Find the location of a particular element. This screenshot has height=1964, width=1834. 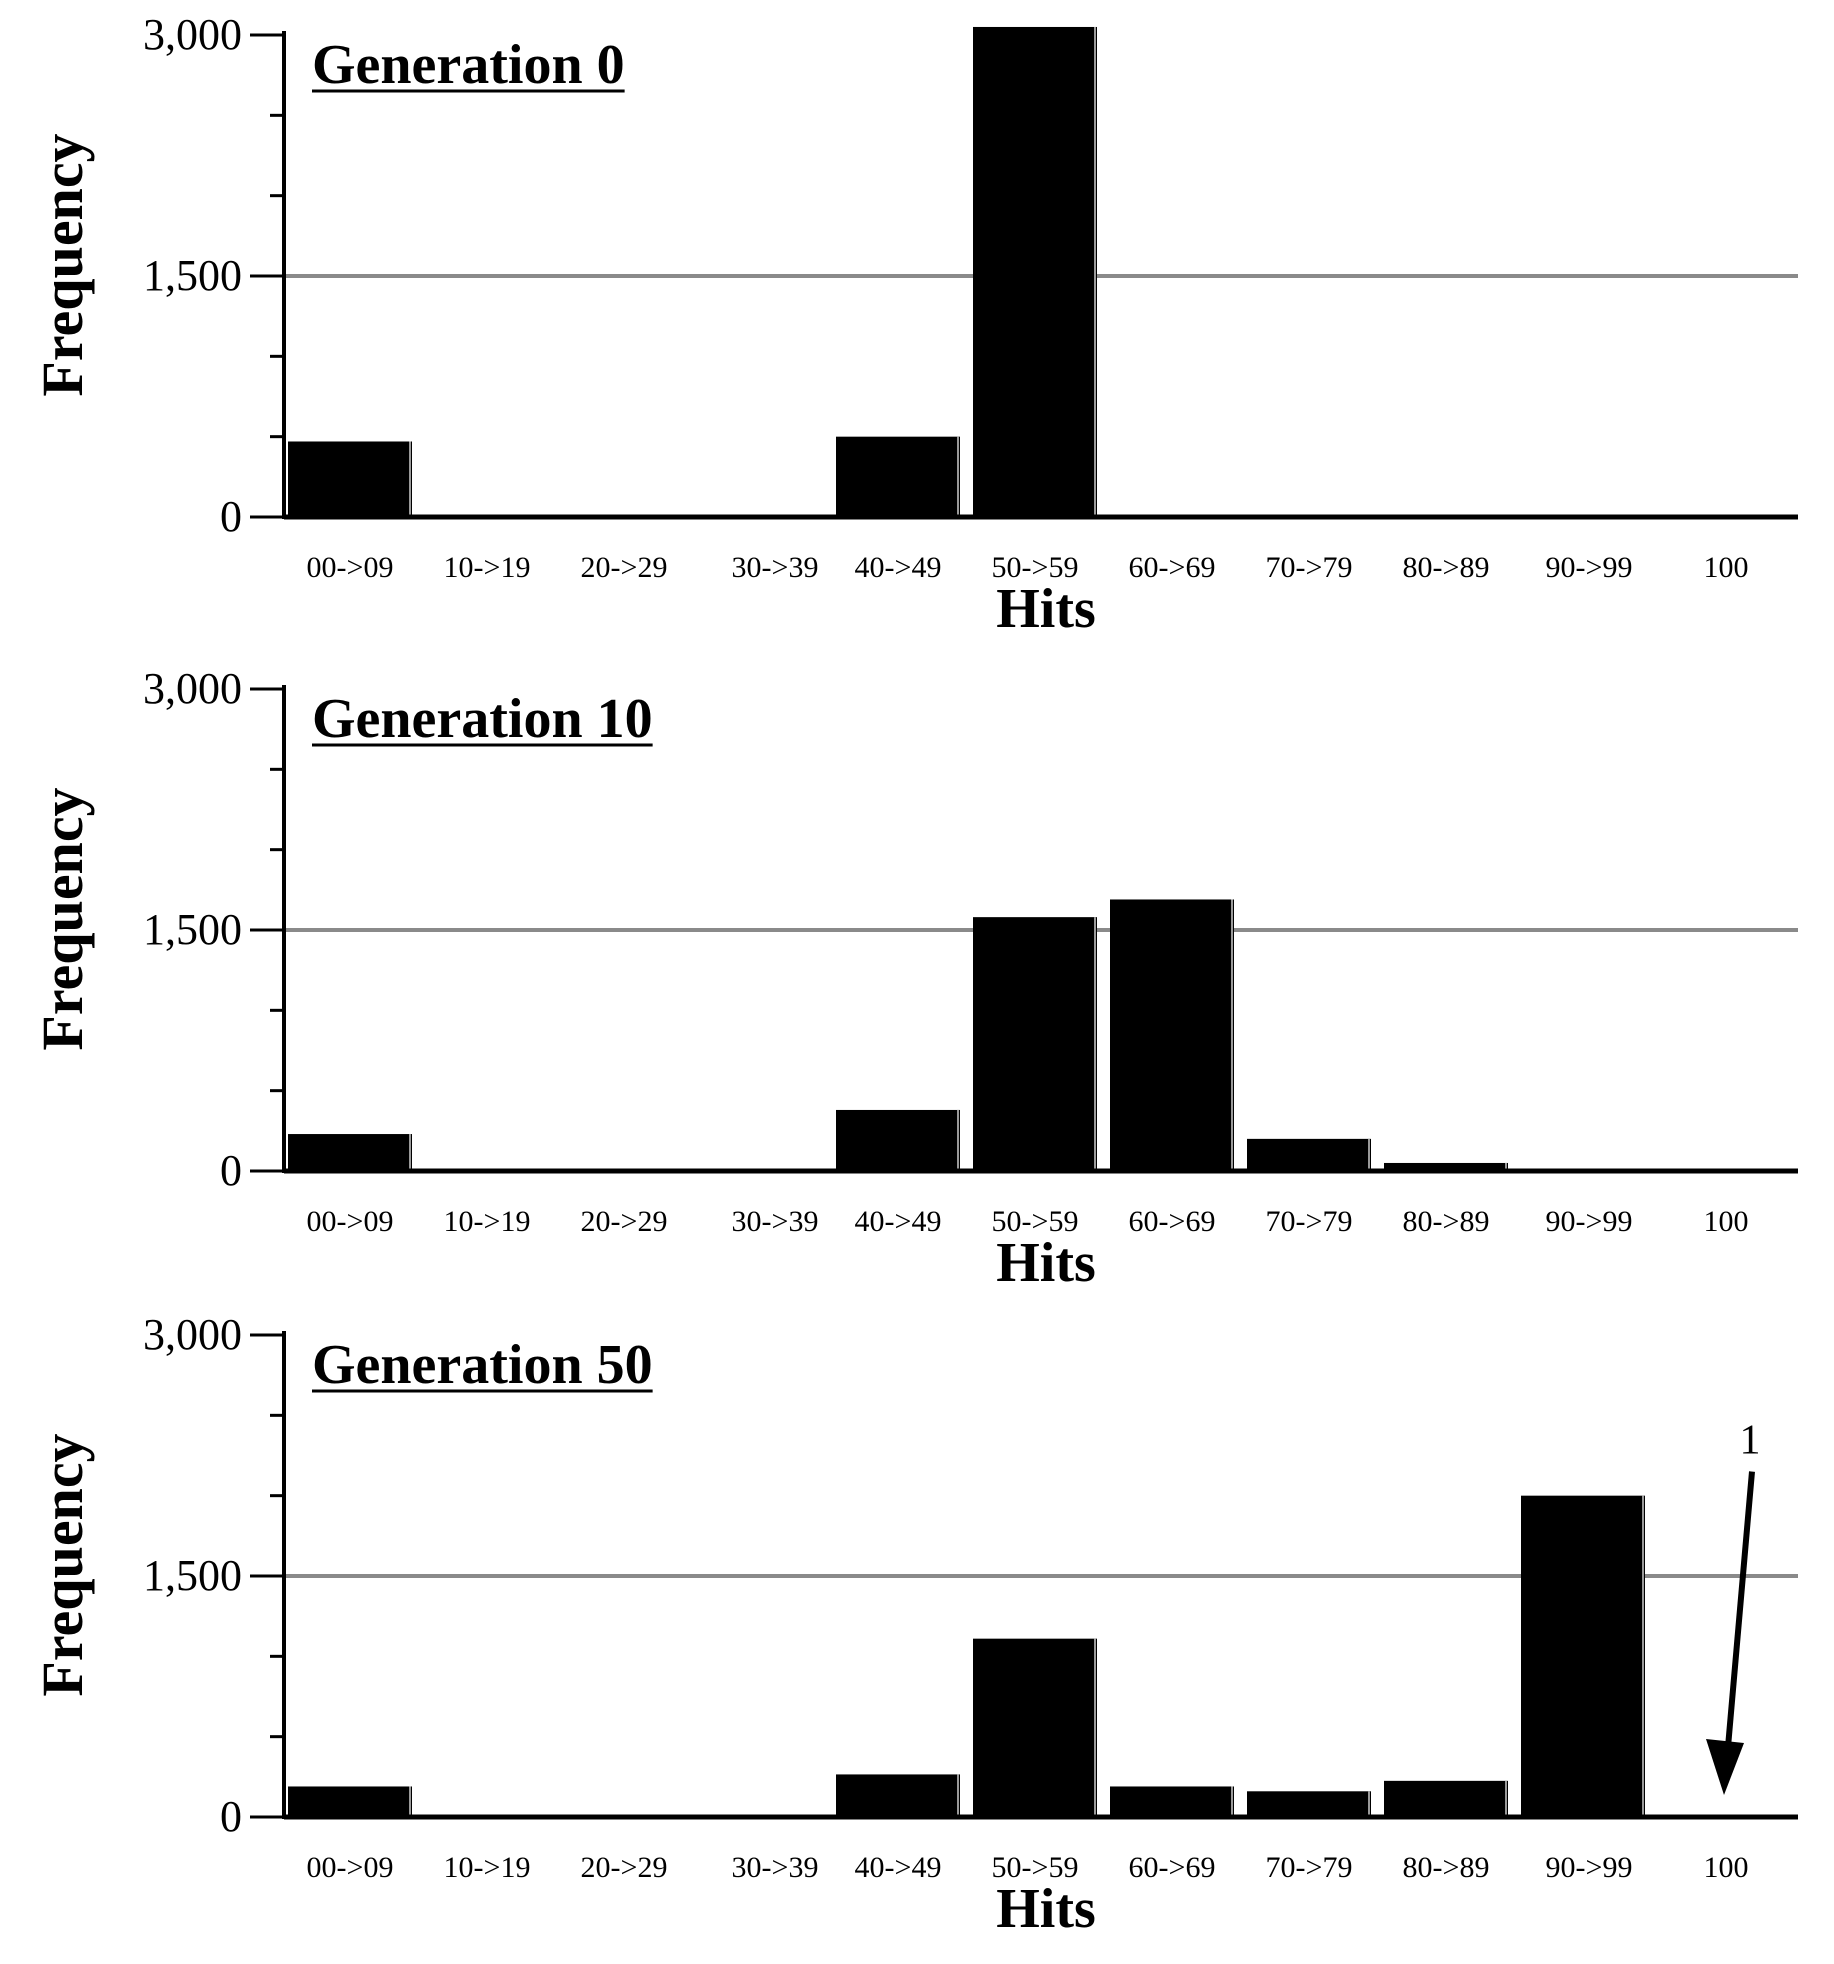

annotation-arrow-head is located at coordinates (1725, 1767).